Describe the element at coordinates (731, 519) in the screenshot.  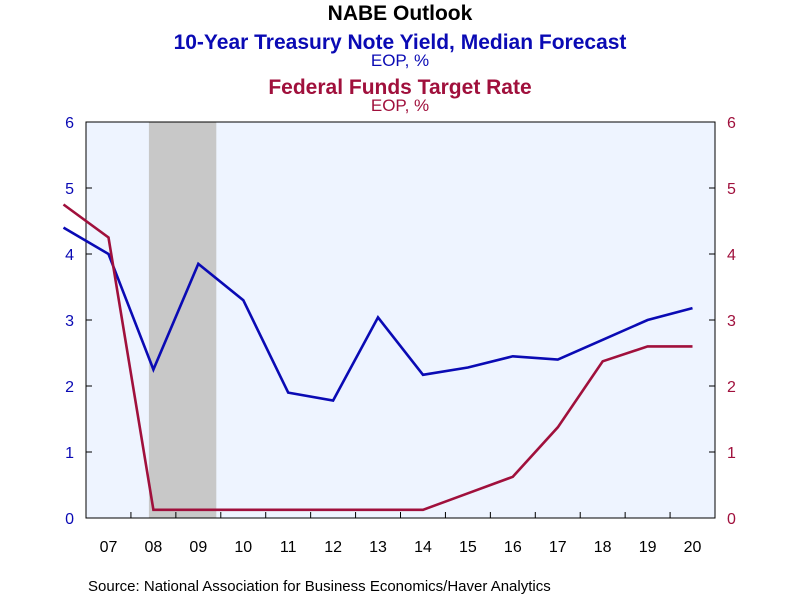
I see `right-y-tick-label: 0` at that location.